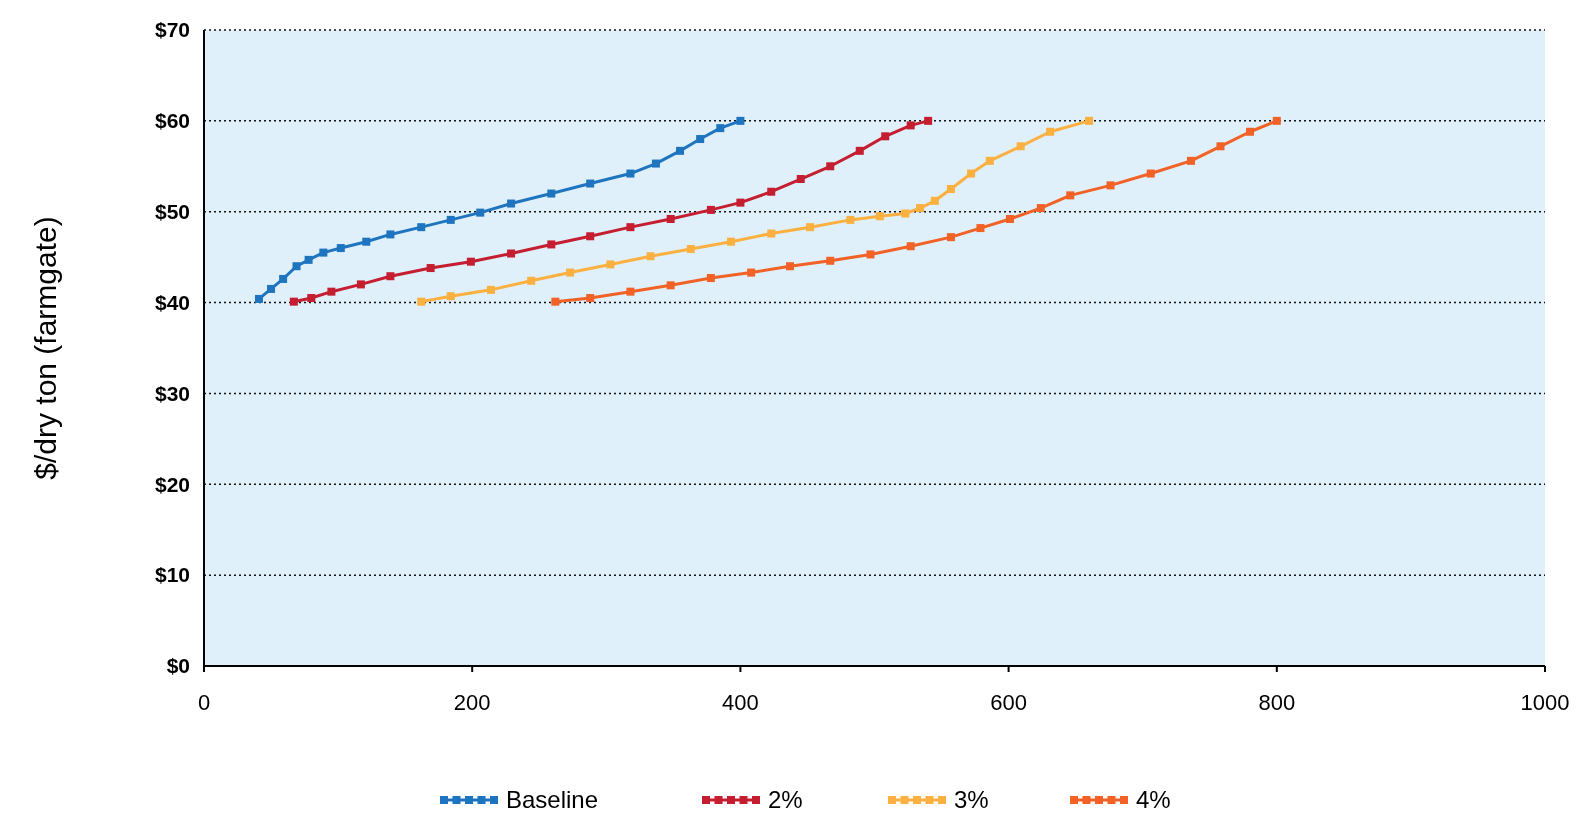 Image resolution: width=1593 pixels, height=826 pixels. I want to click on y-axis-title: $/dry ton (farmgate), so click(45, 348).